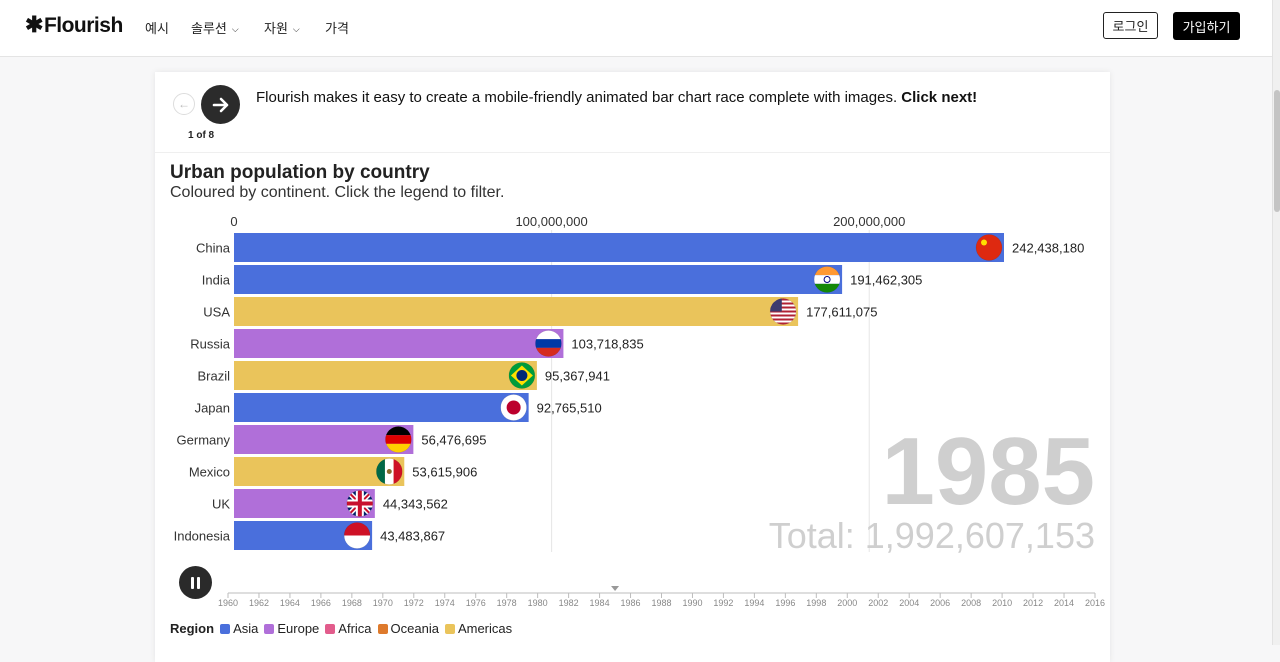  I want to click on bar-brazil, so click(385, 375).